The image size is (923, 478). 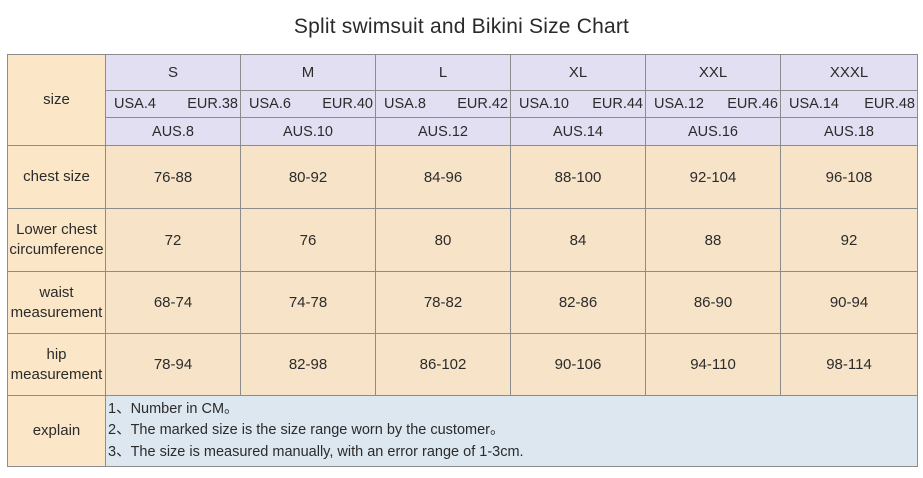 I want to click on size-header-label: size, so click(x=56, y=99).